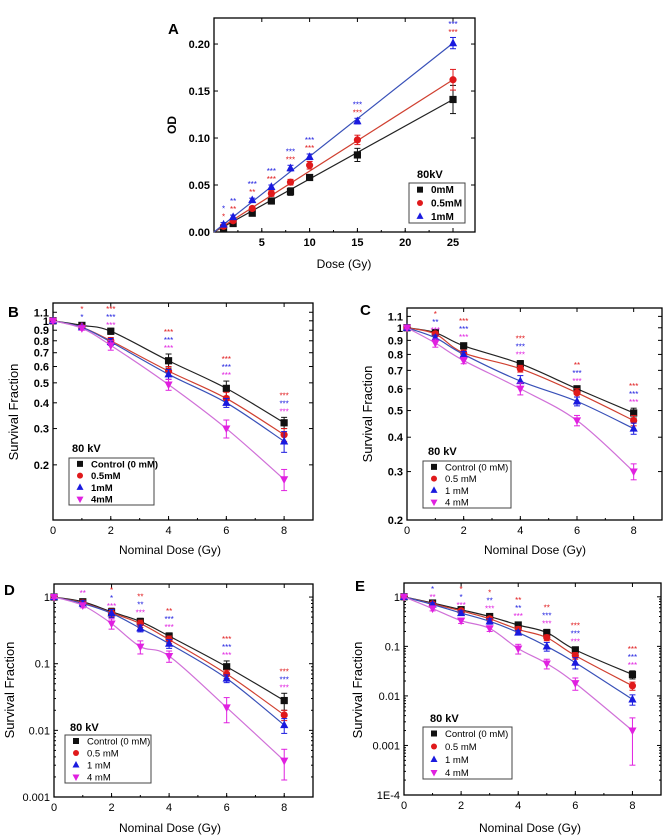  I want to click on x-tick-label: 8, so click(634, 531).